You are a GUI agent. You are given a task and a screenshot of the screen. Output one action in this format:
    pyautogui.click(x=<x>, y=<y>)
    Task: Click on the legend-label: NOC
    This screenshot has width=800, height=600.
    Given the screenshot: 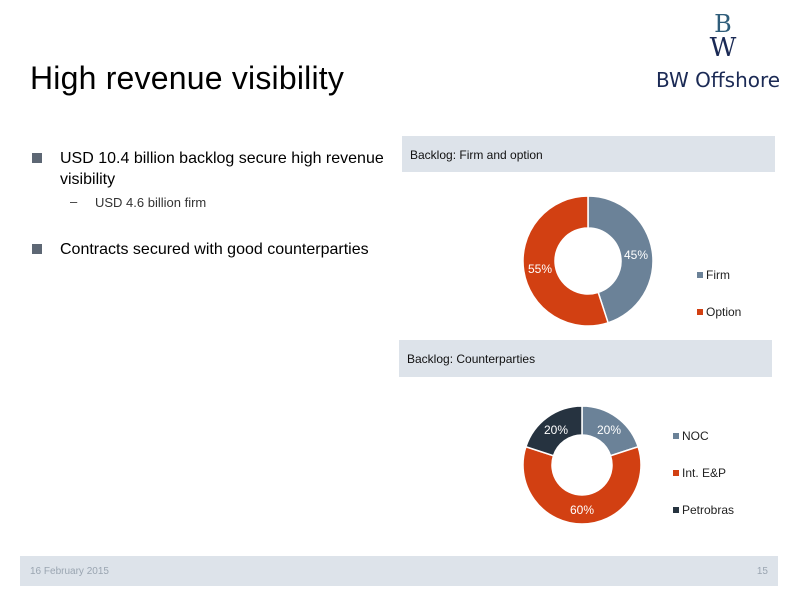 What is the action you would take?
    pyautogui.click(x=695, y=436)
    